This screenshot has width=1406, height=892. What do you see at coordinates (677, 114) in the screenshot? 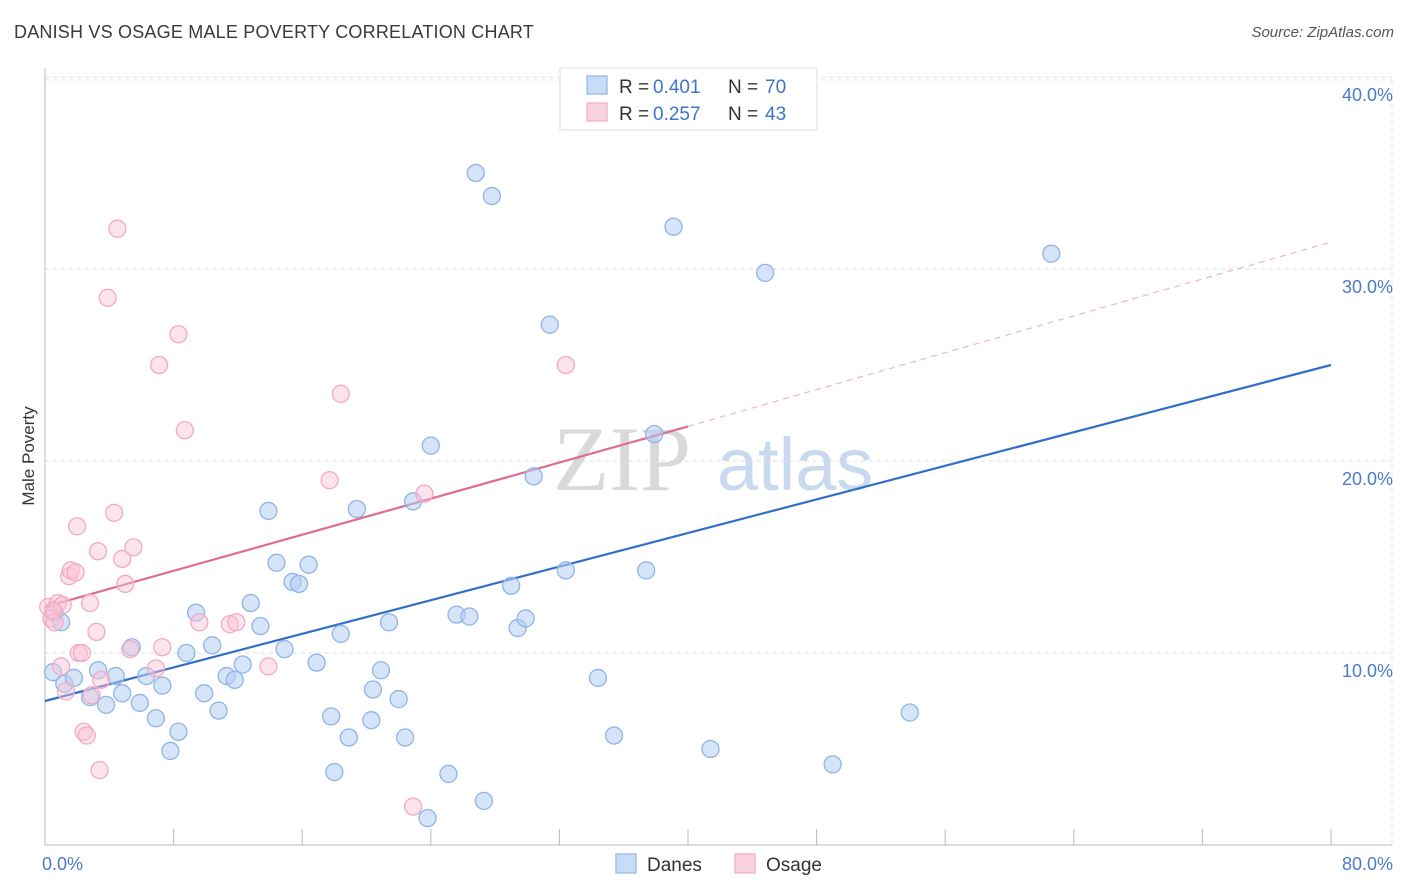
I see `legend-osage-r-value: 0.257` at bounding box center [677, 114].